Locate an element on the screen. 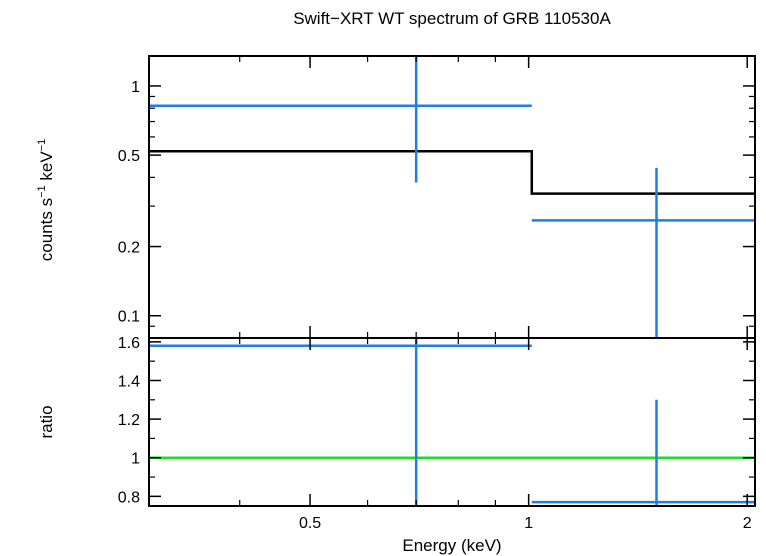 Image resolution: width=766 pixels, height=556 pixels. spectrum-ytick-label: 1 is located at coordinates (135, 87).